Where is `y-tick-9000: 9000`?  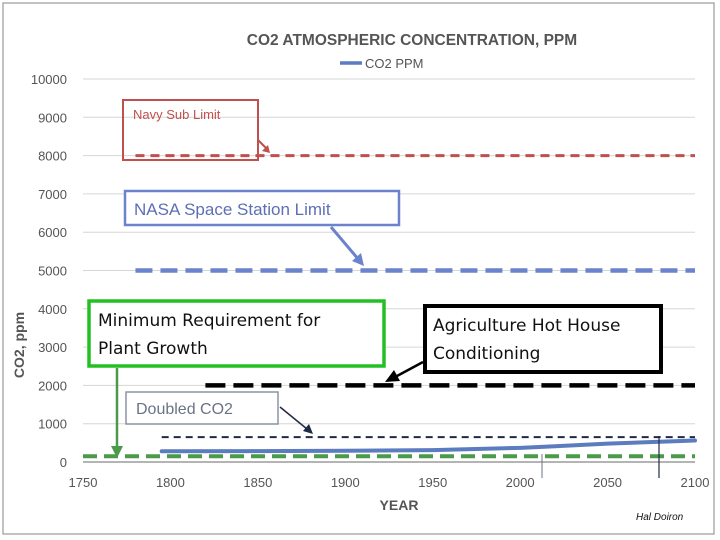
y-tick-9000: 9000 is located at coordinates (52, 117).